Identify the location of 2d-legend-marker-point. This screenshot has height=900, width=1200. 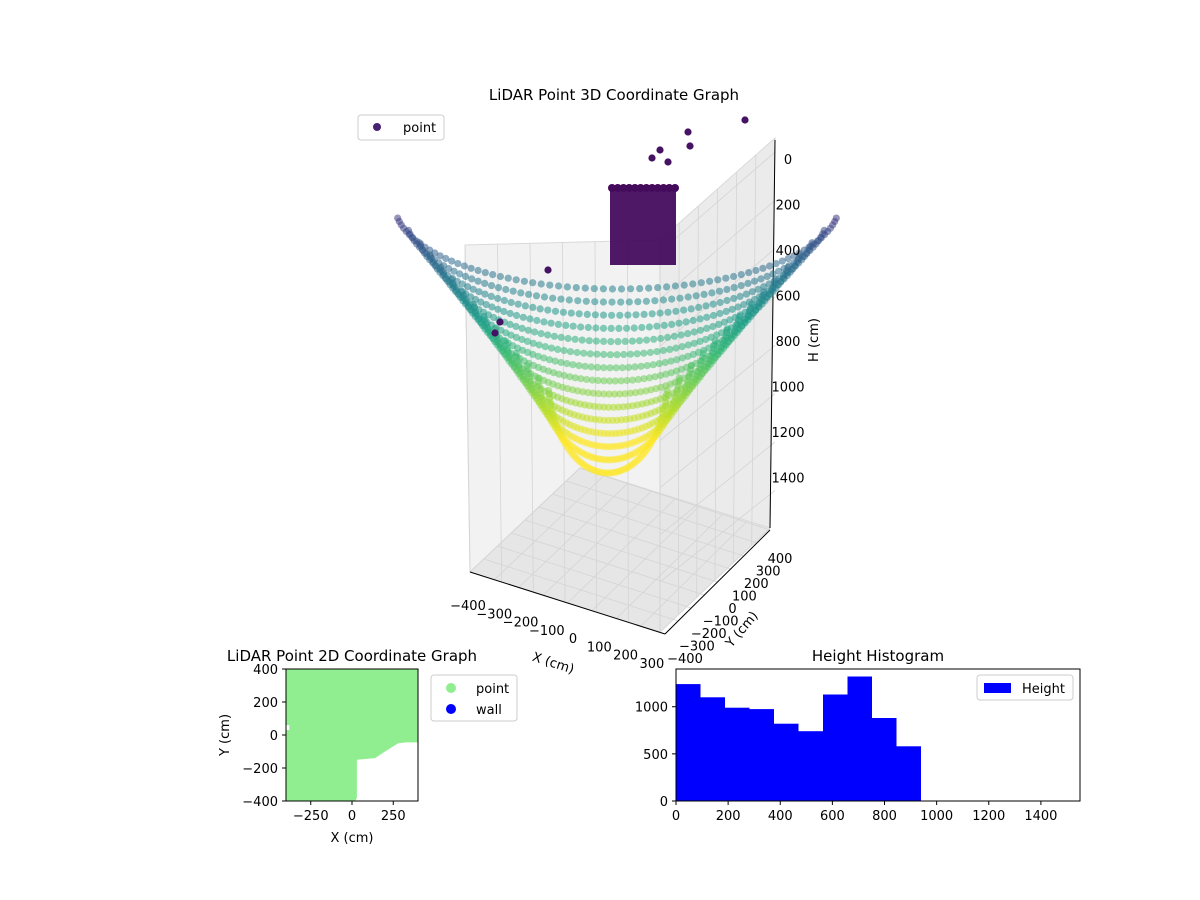
(451, 688).